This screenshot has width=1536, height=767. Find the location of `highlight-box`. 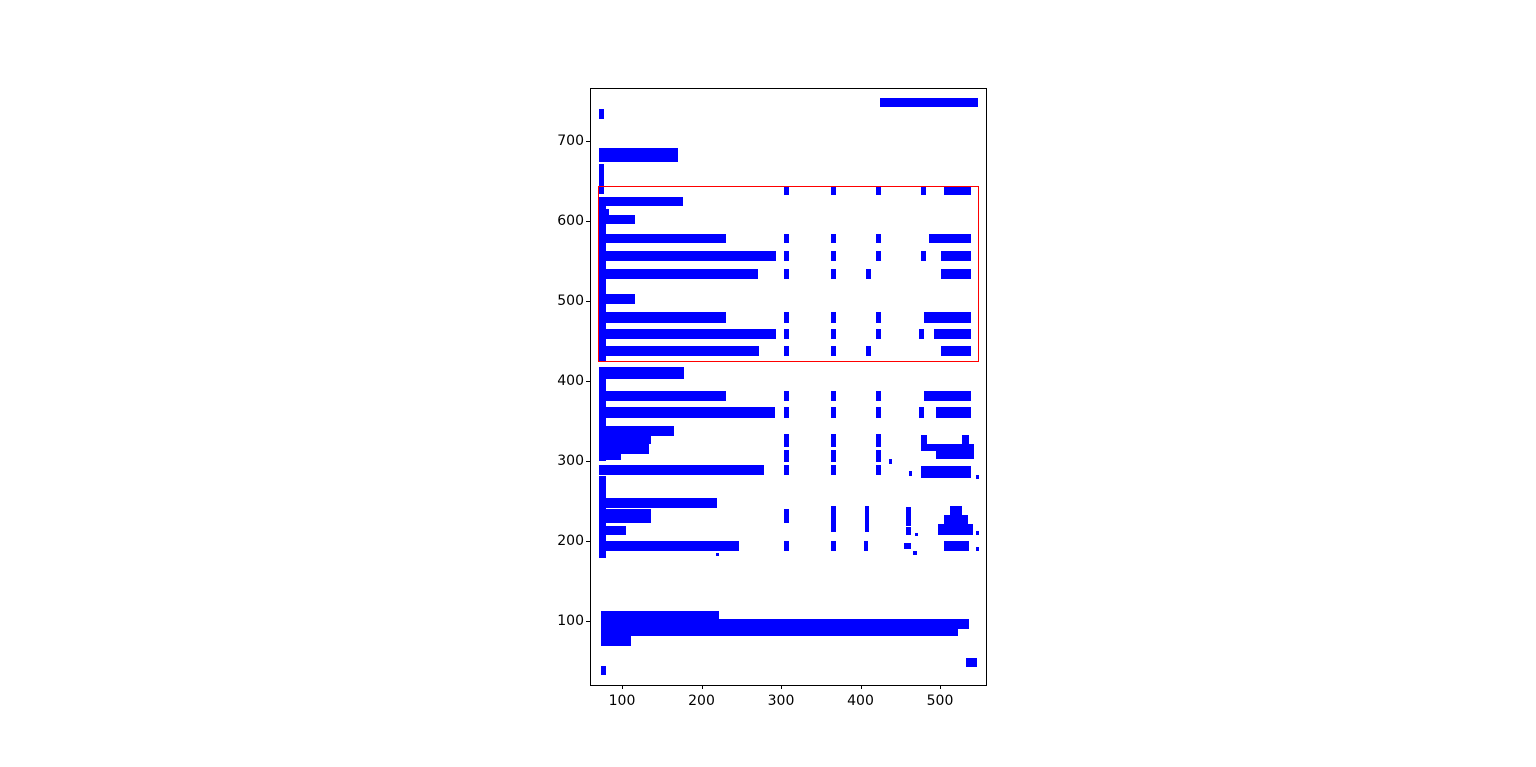

highlight-box is located at coordinates (789, 274).